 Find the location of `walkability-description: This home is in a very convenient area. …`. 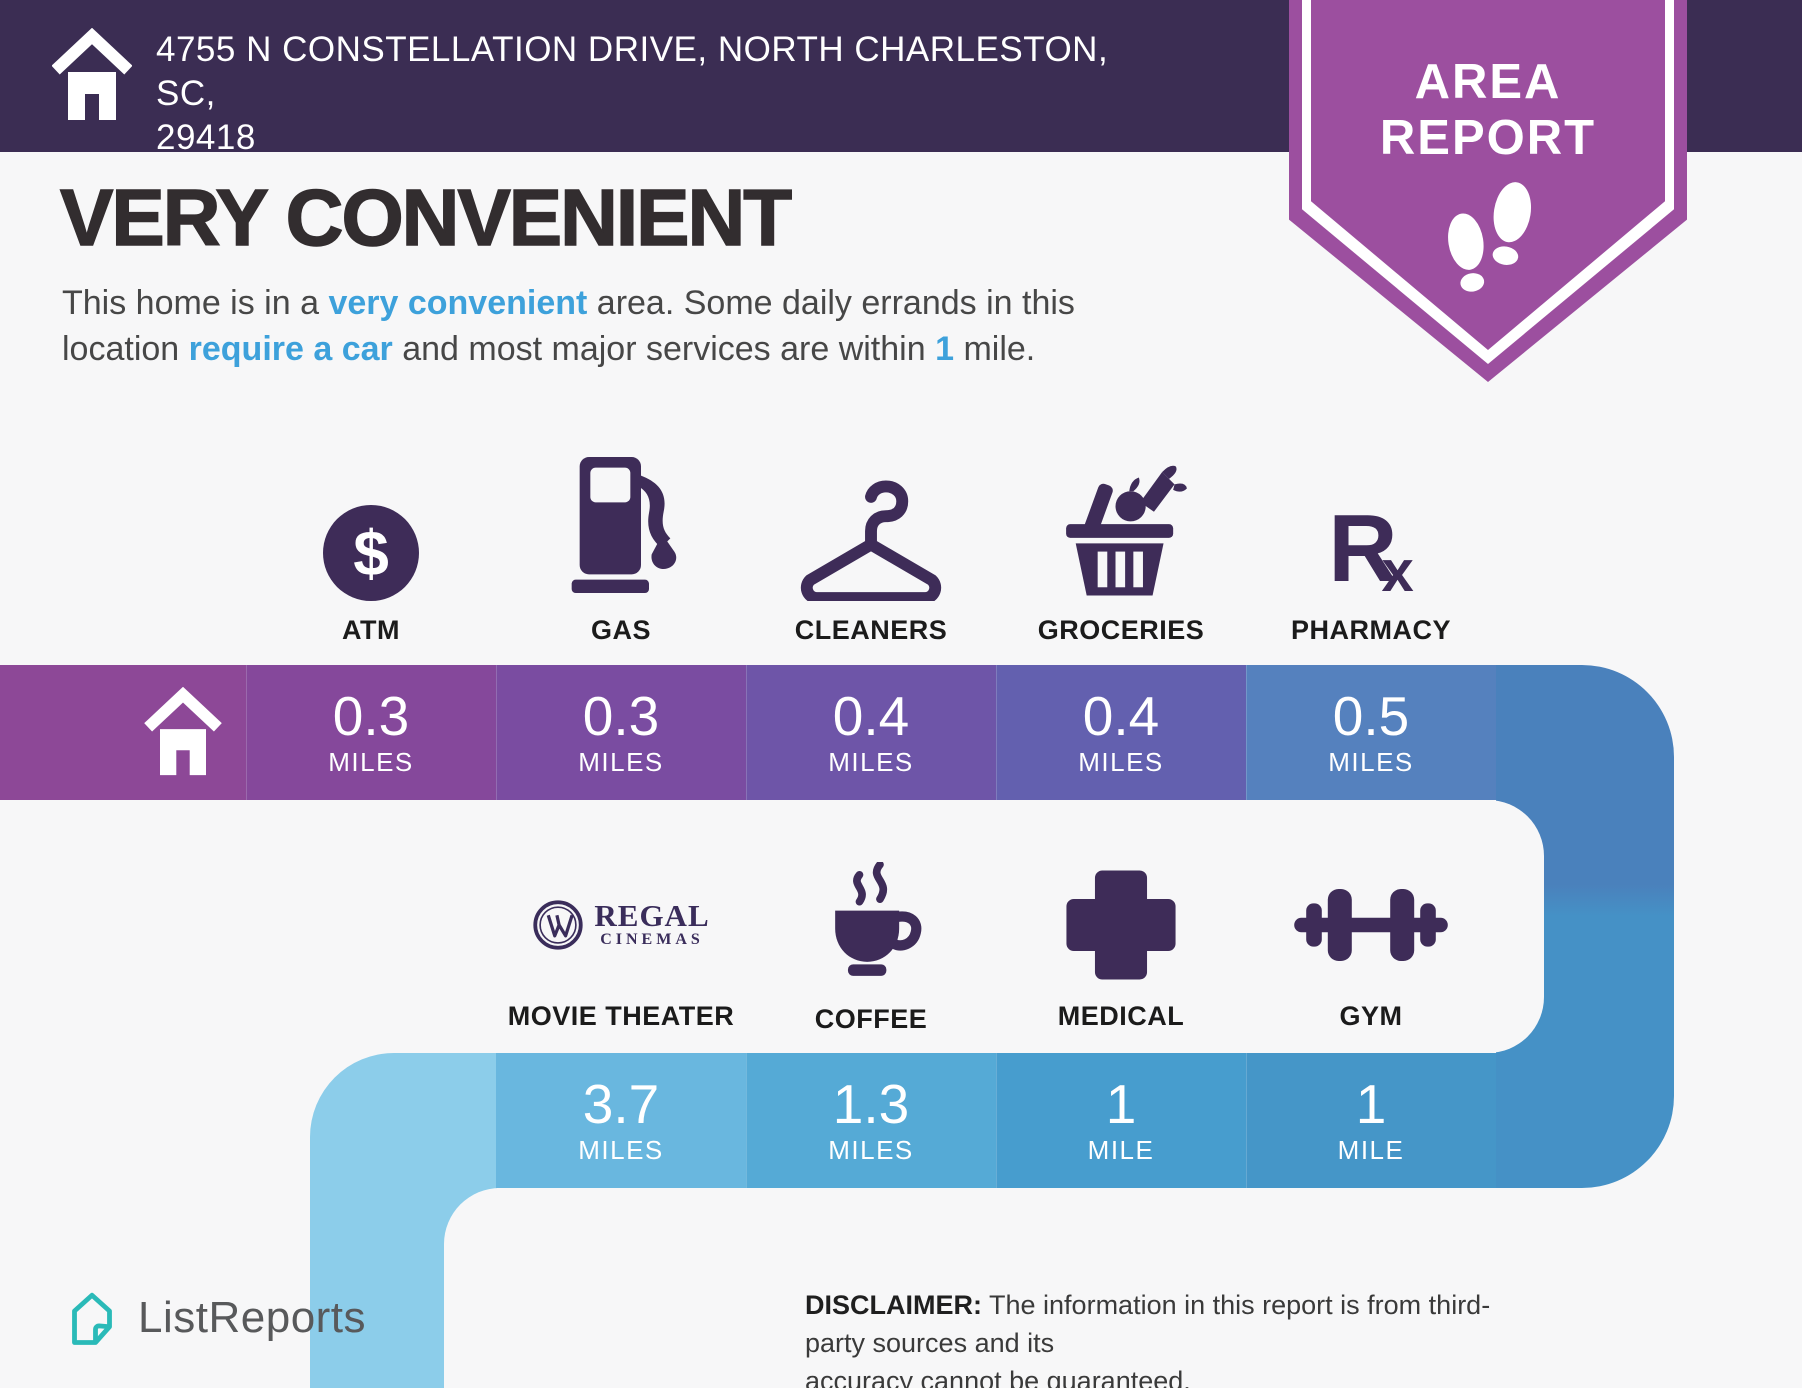

walkability-description: This home is in a very convenient area. … is located at coordinates (568, 326).